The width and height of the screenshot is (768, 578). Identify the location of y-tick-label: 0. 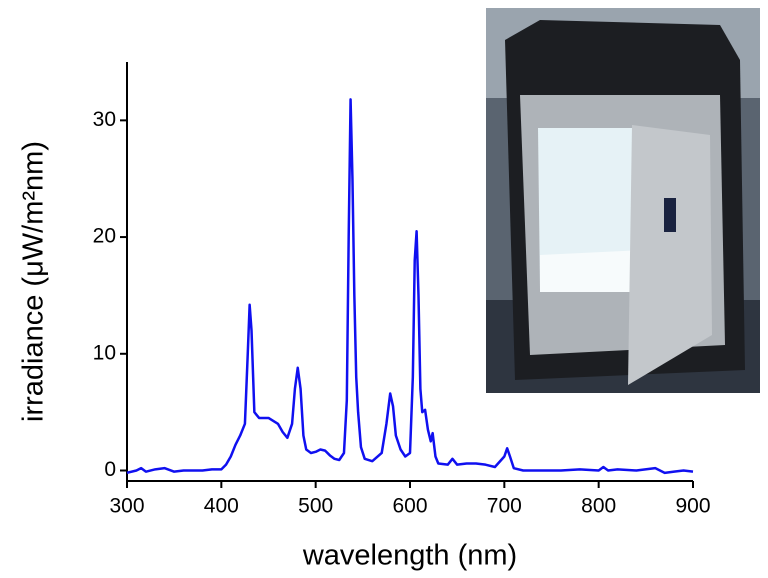
(110, 469).